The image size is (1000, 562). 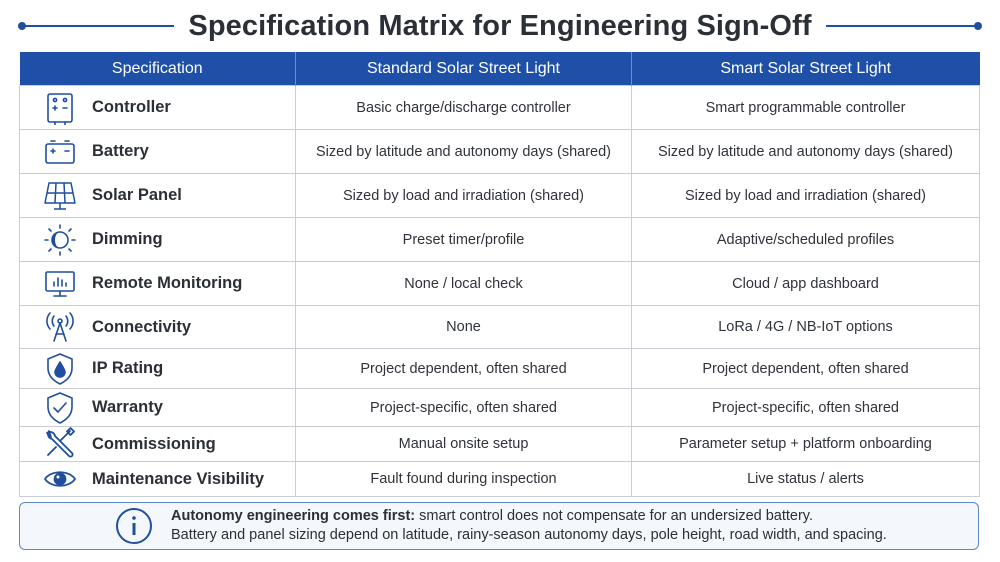 What do you see at coordinates (157, 69) in the screenshot?
I see `column-header-specification: Specification` at bounding box center [157, 69].